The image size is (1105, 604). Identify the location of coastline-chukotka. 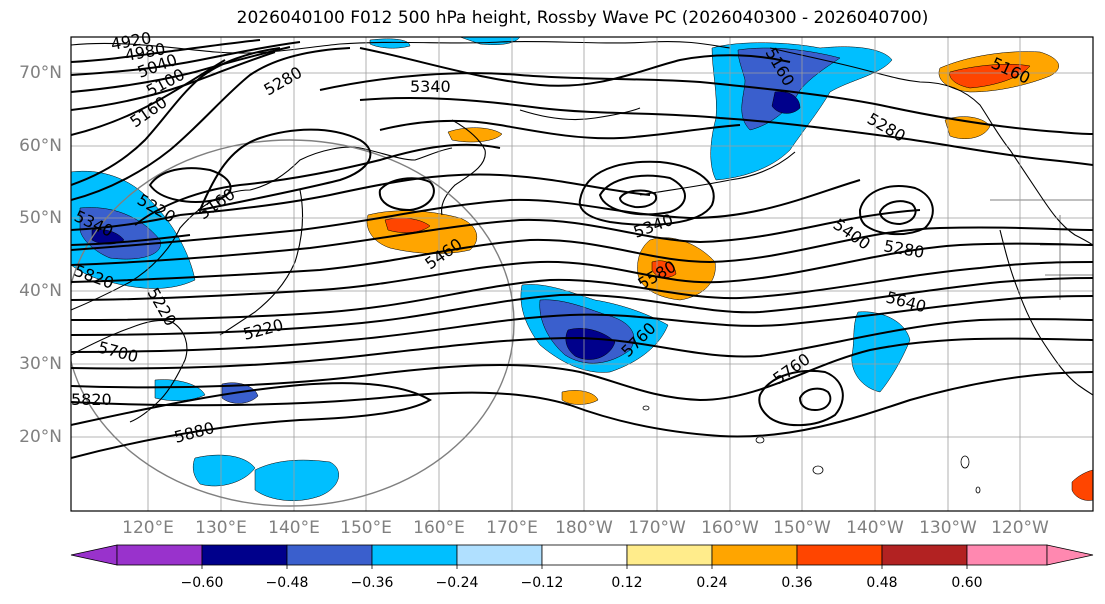
(580, 114).